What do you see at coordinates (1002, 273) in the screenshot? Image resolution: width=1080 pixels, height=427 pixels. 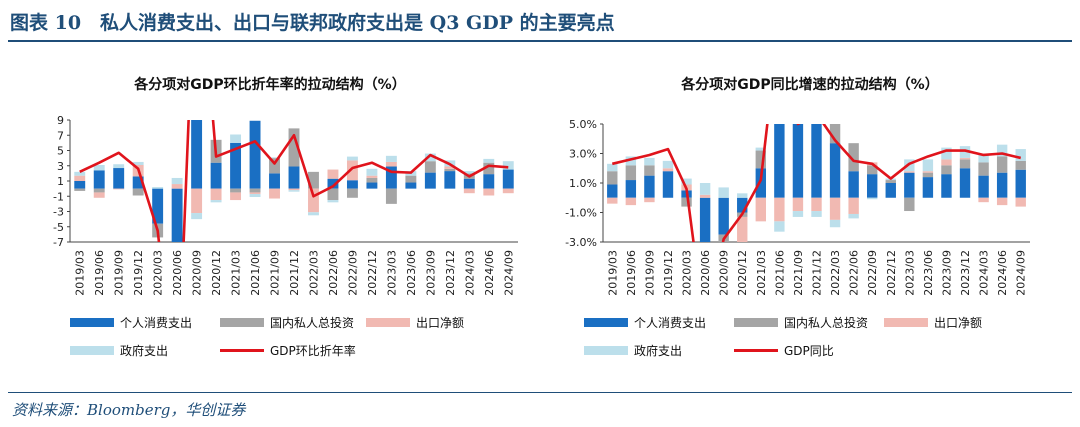 I see `x-tick-label: 2024/06` at bounding box center [1002, 273].